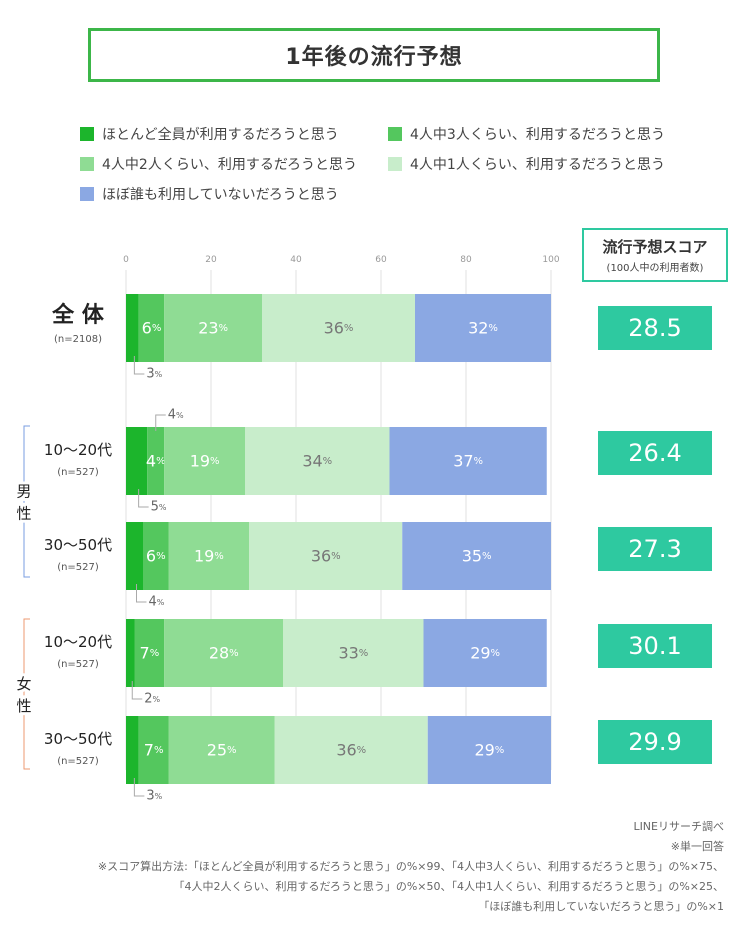 This screenshot has width=750, height=930. I want to click on bar-value-label: 32%, so click(483, 328).